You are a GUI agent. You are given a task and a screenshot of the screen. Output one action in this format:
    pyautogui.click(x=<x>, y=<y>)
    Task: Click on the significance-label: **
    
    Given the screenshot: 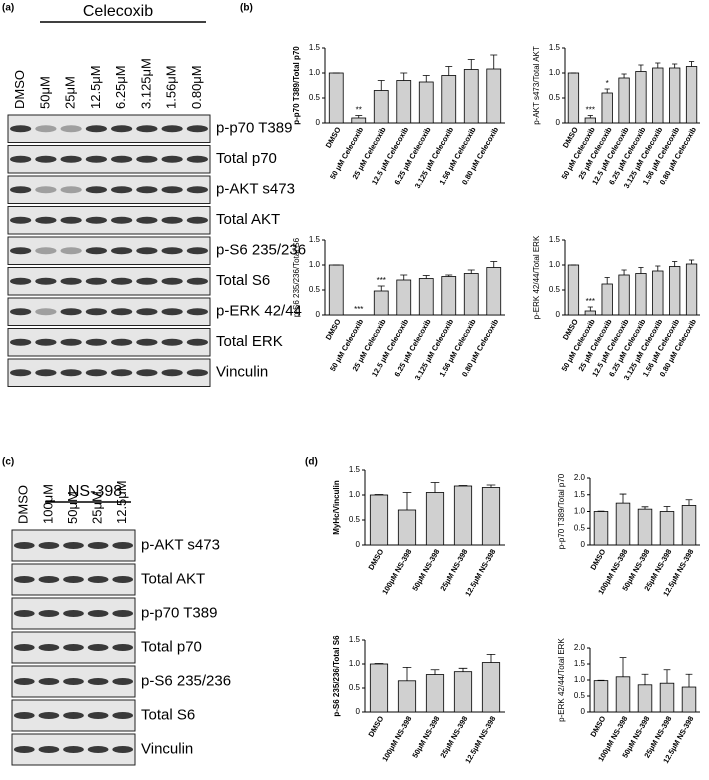 What is the action you would take?
    pyautogui.click(x=359, y=110)
    